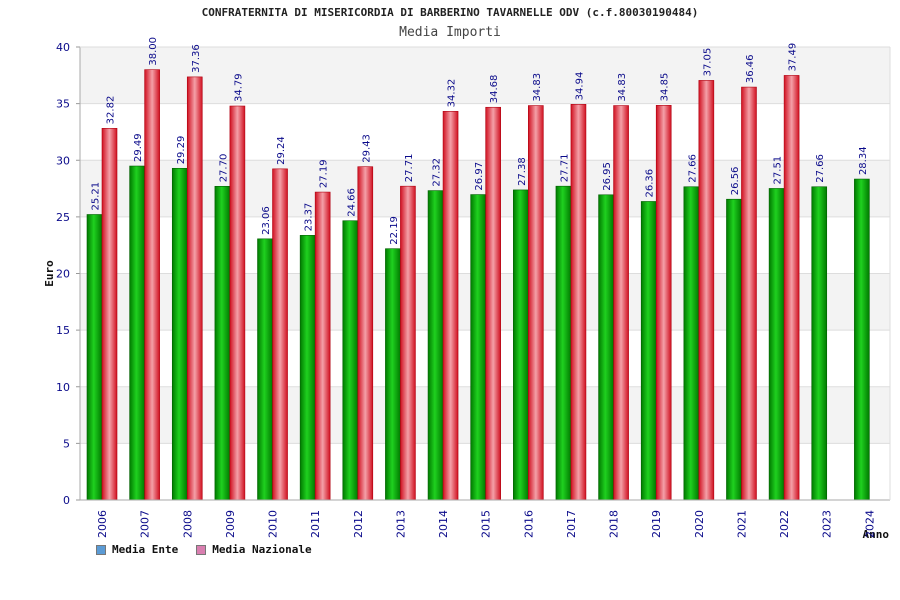  I want to click on data-label-ente-2018: 26.95, so click(607, 176).